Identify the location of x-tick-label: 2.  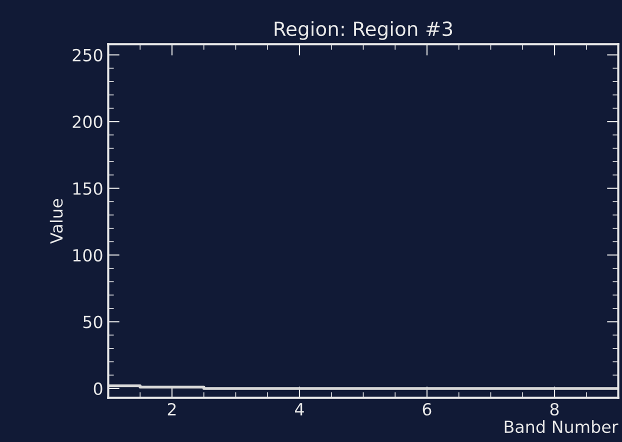
(172, 409).